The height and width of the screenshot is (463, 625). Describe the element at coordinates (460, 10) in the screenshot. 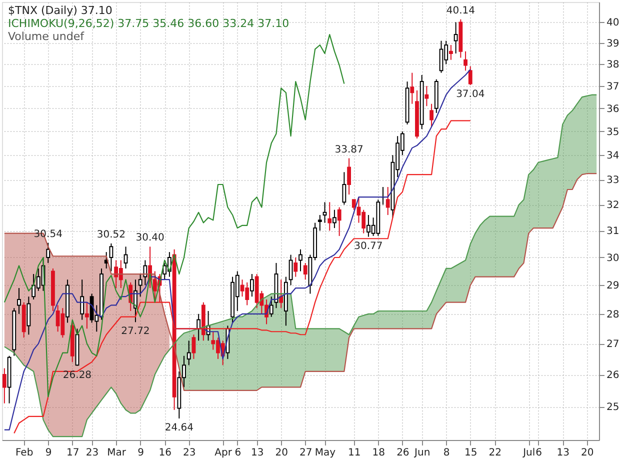

I see `text: 40.14` at that location.